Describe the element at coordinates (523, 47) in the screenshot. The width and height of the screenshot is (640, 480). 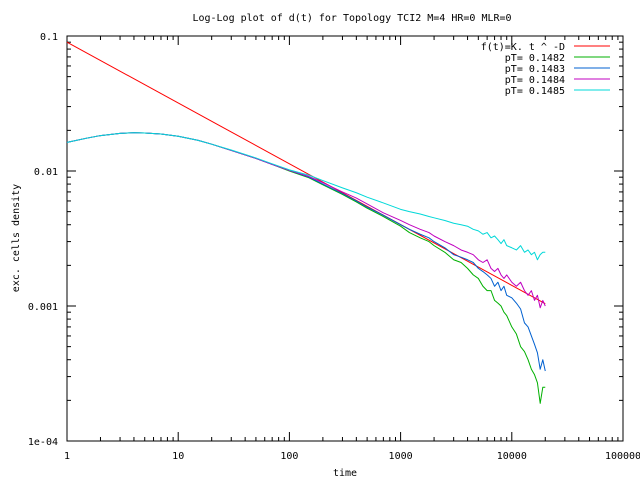
I see `legend-label-0: f(t)=K. t ^ -D` at that location.